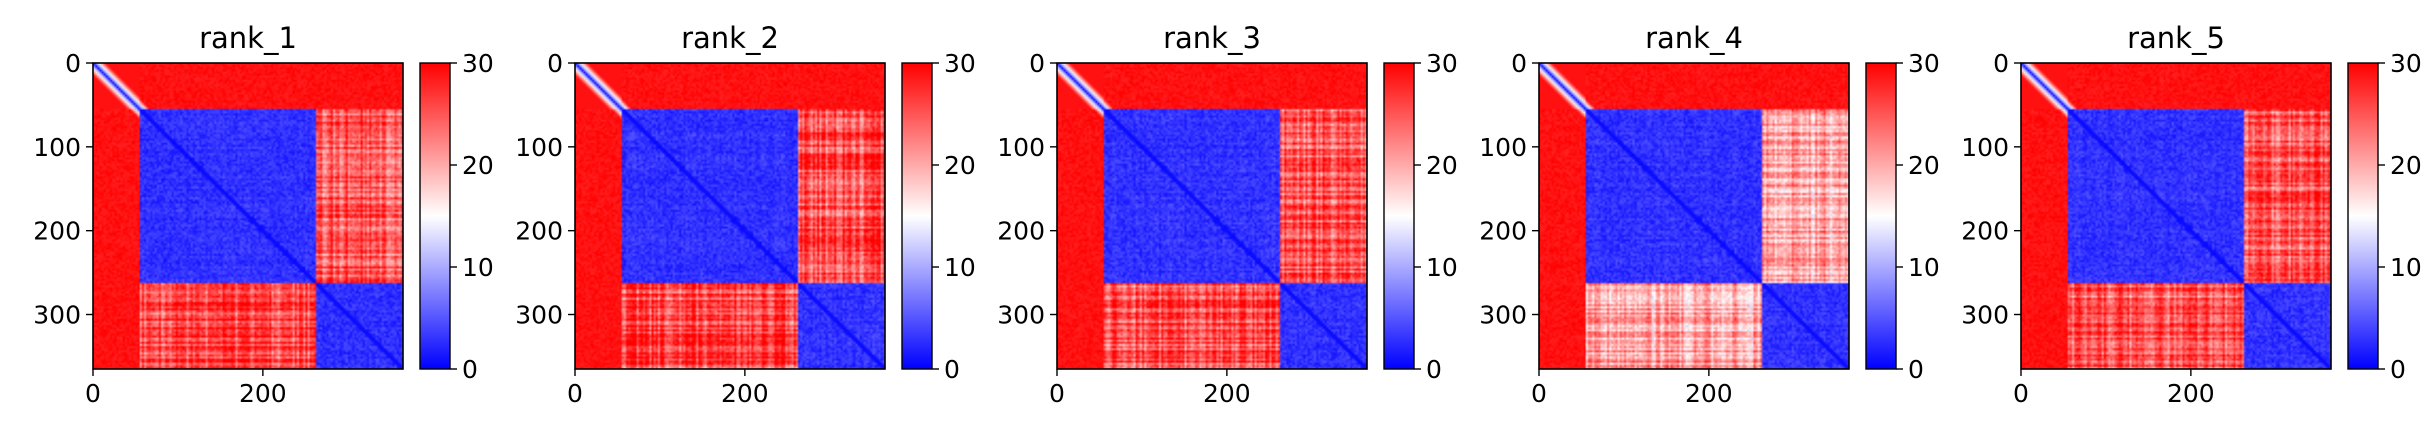 This screenshot has height=438, width=2435. What do you see at coordinates (248, 38) in the screenshot?
I see `panel-title: rank_1` at bounding box center [248, 38].